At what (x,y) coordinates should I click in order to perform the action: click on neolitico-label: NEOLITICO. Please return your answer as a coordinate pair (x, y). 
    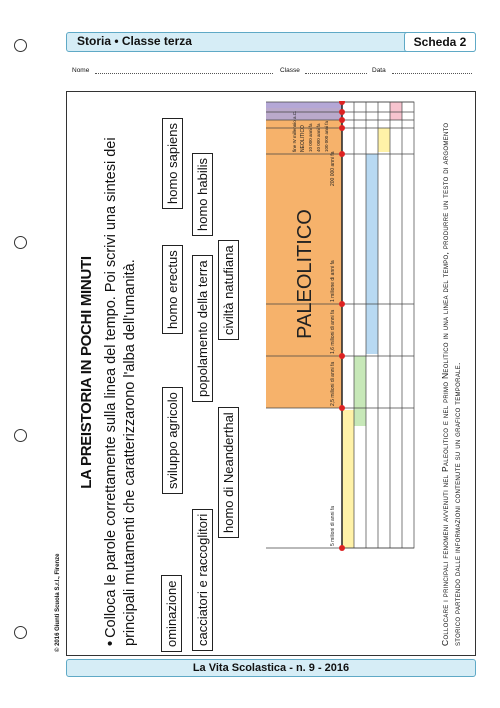
    Looking at the image, I should click on (303, 138).